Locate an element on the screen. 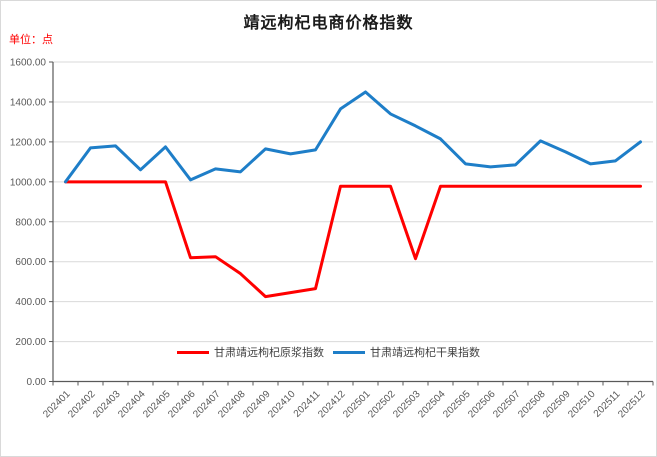 Image resolution: width=657 pixels, height=457 pixels. y-tick-label: 200.00 is located at coordinates (30, 342).